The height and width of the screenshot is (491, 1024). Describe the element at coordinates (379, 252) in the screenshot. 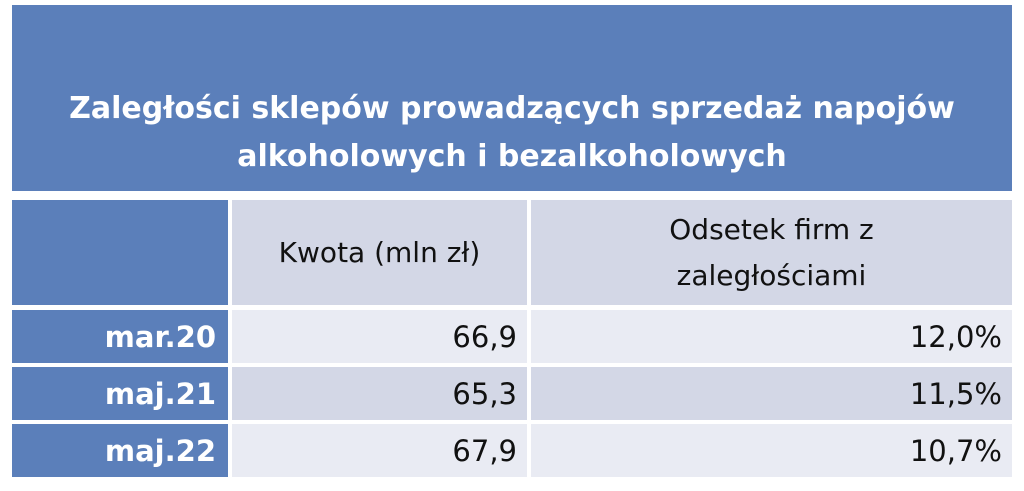

I see `column-header: Kwota (mln zł)` at that location.